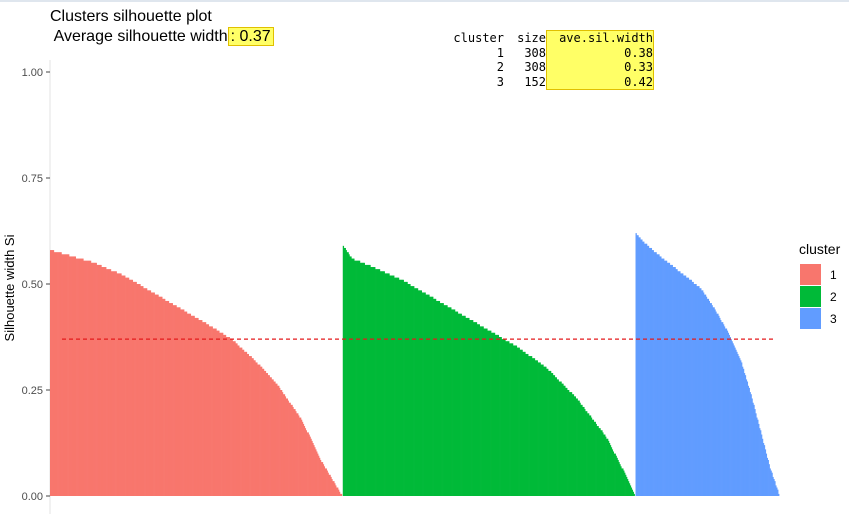 Image resolution: width=849 pixels, height=514 pixels. What do you see at coordinates (162, 36) in the screenshot?
I see `plot-subtitle: Average silhouette width: 0.37` at bounding box center [162, 36].